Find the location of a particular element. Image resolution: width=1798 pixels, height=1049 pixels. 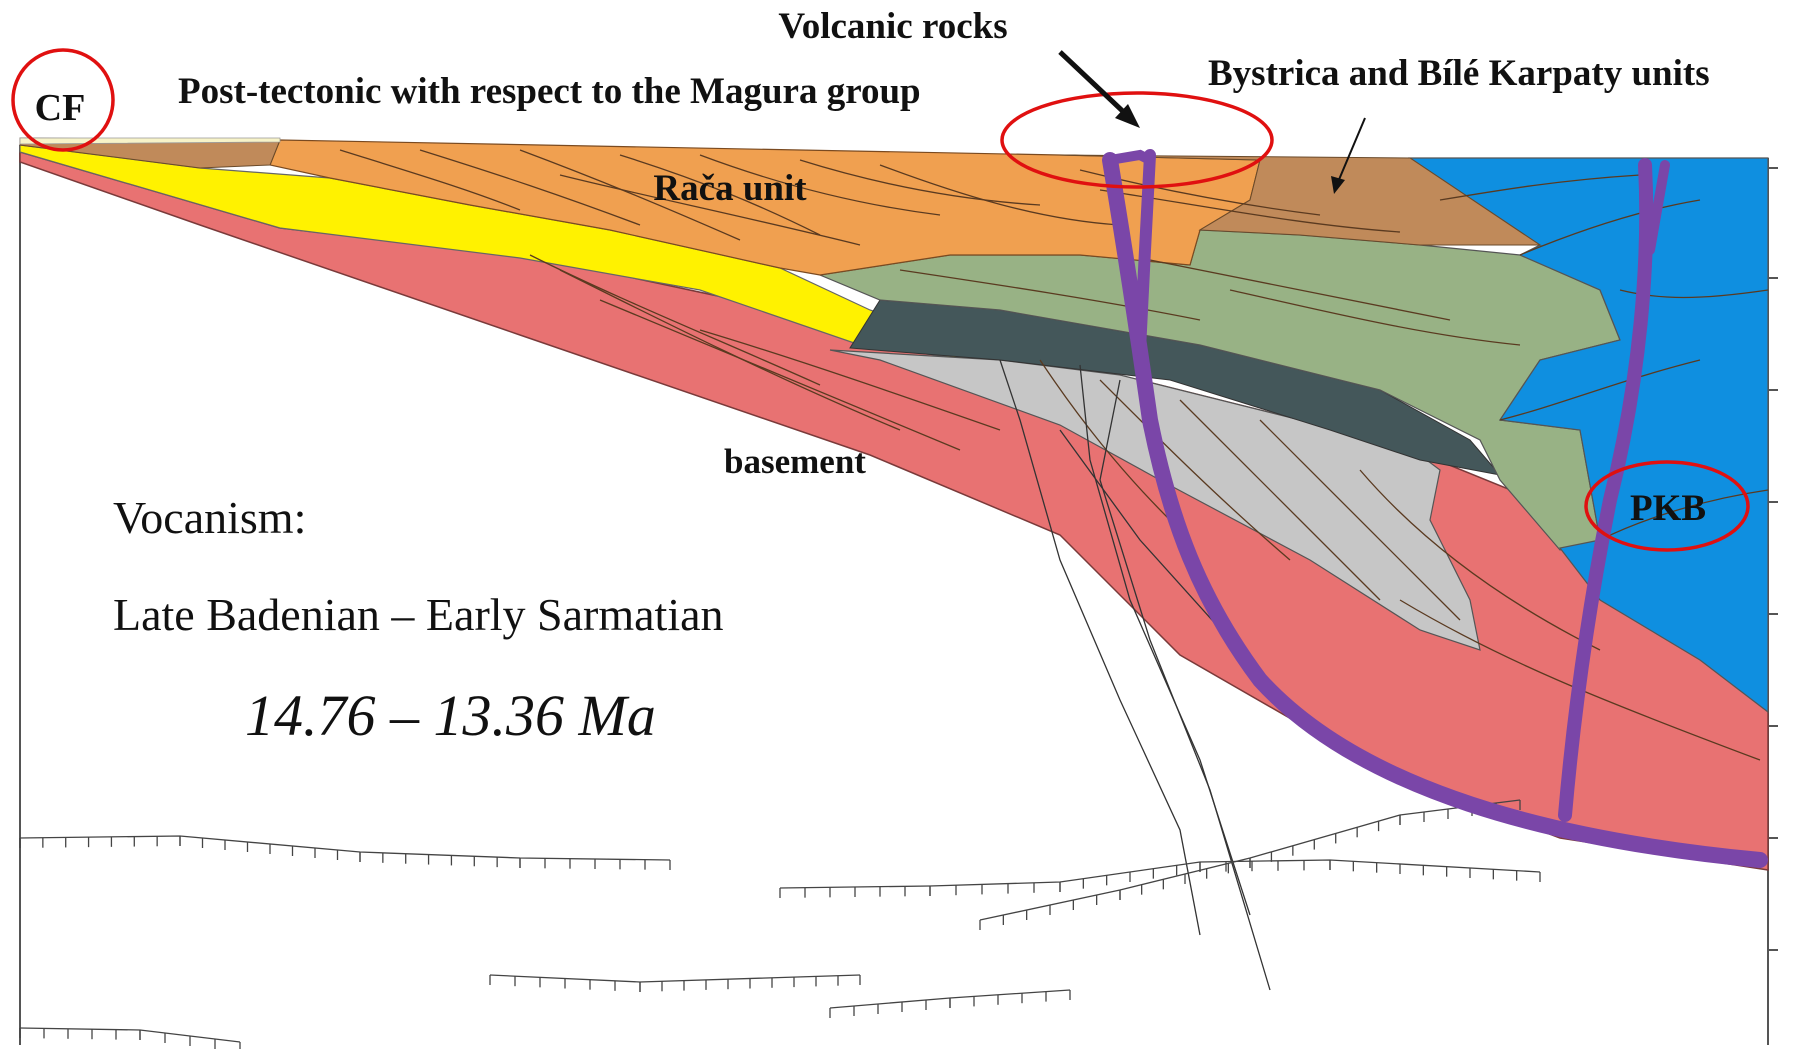

raca-unit-label: Rača unit is located at coordinates (730, 188).